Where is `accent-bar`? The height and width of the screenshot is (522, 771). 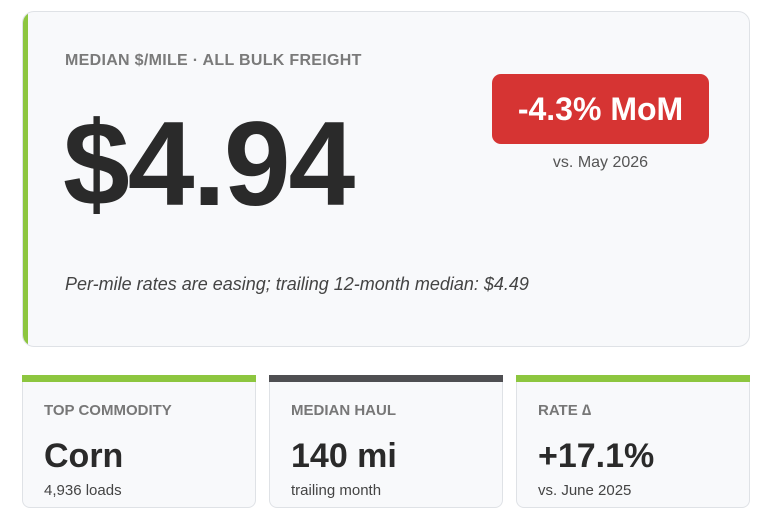
accent-bar is located at coordinates (25, 179).